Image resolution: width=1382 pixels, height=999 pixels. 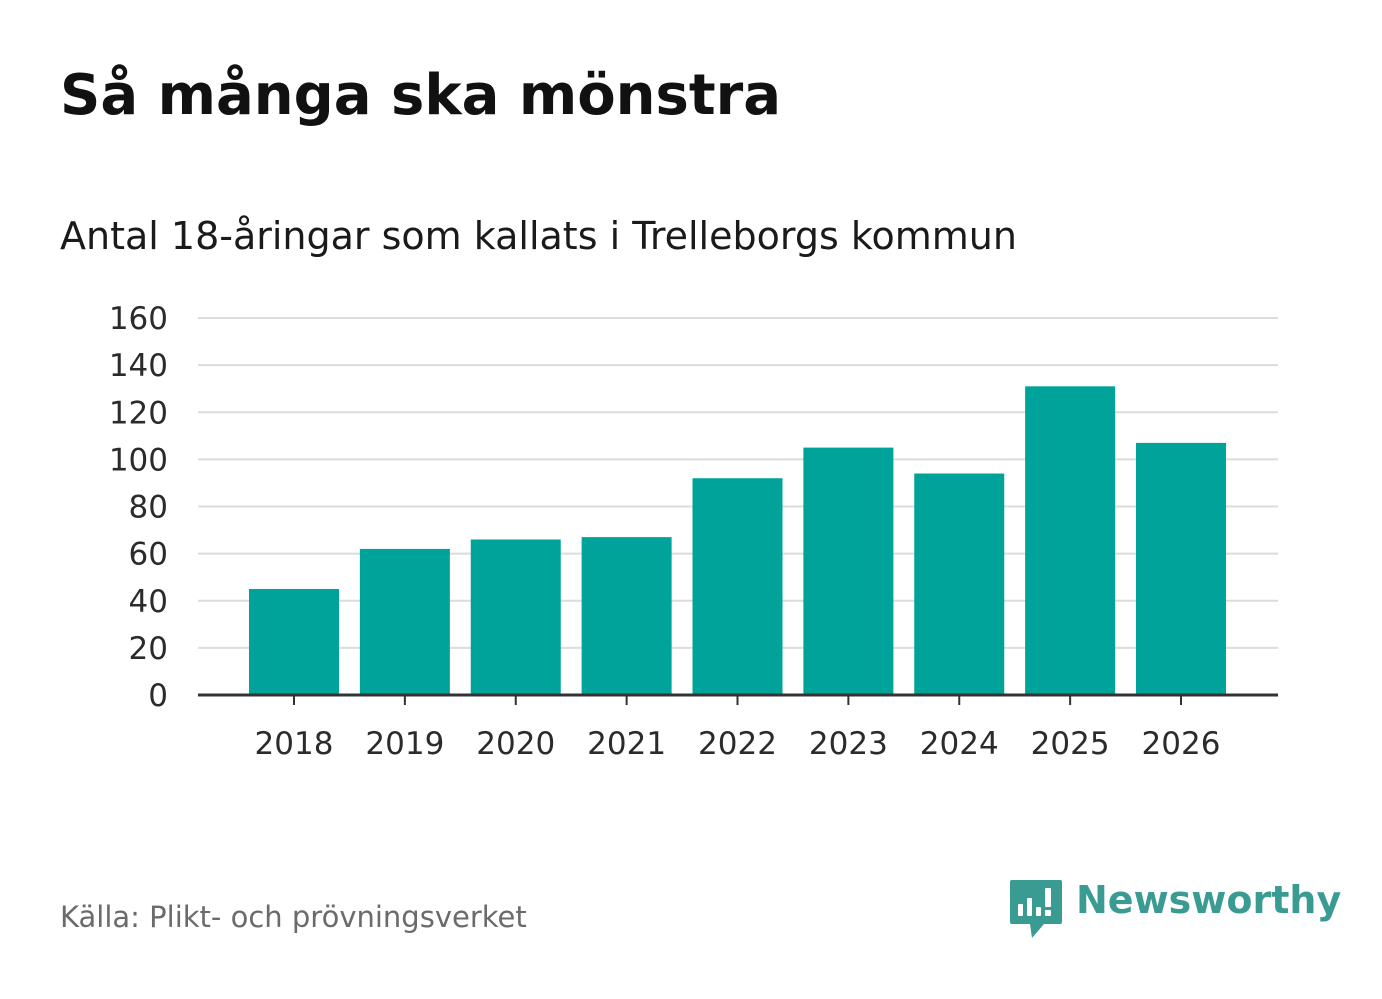 What do you see at coordinates (148, 555) in the screenshot?
I see `y-tick-label: 60` at bounding box center [148, 555].